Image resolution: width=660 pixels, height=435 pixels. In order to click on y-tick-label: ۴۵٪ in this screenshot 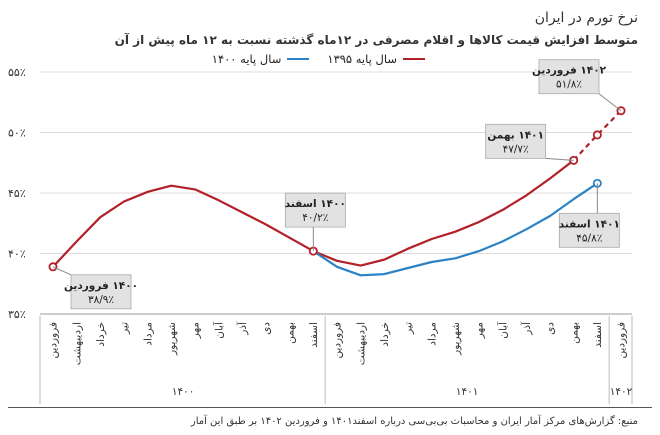, I will do `click(17, 193)`.